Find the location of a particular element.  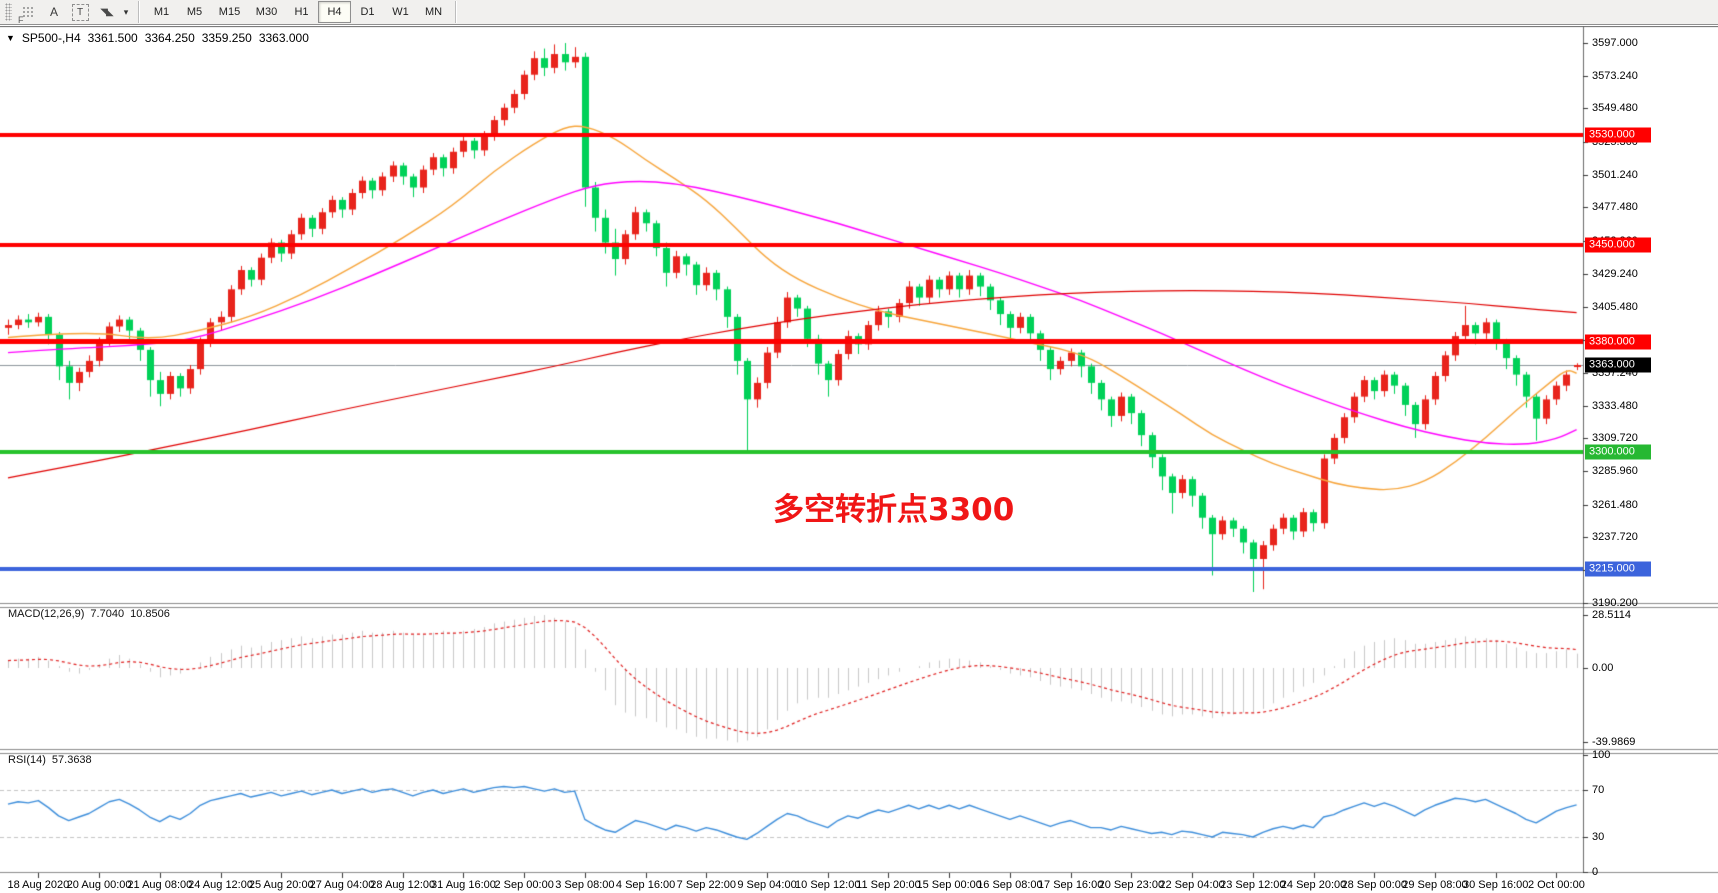

time-axis-label: 24 Aug 12:00 is located at coordinates (220, 885).